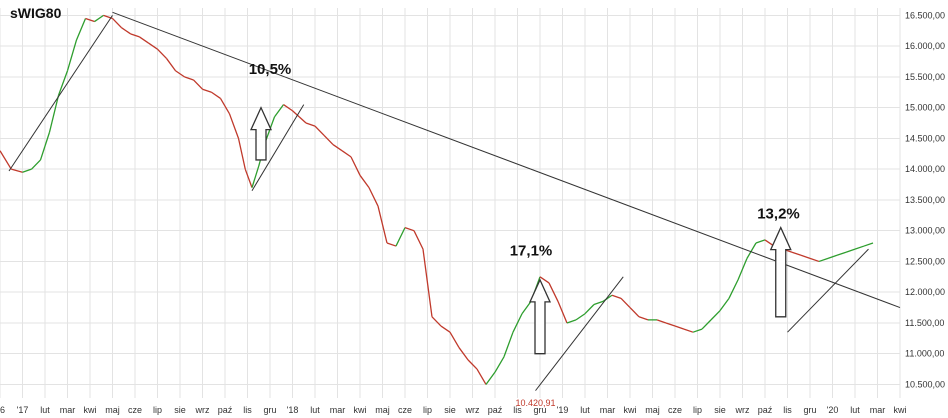 This screenshot has height=418, width=948. Describe the element at coordinates (36, 13) in the screenshot. I see `chart-title: sWIG80` at that location.